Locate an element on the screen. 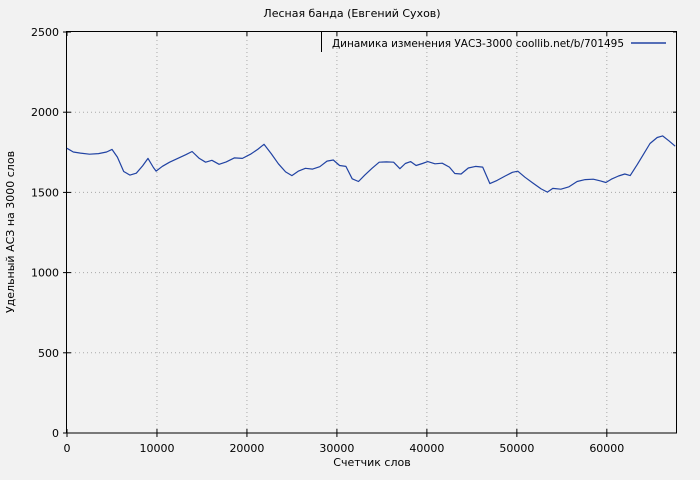 Image resolution: width=700 pixels, height=480 pixels. x-tick-label: 60000 is located at coordinates (606, 448).